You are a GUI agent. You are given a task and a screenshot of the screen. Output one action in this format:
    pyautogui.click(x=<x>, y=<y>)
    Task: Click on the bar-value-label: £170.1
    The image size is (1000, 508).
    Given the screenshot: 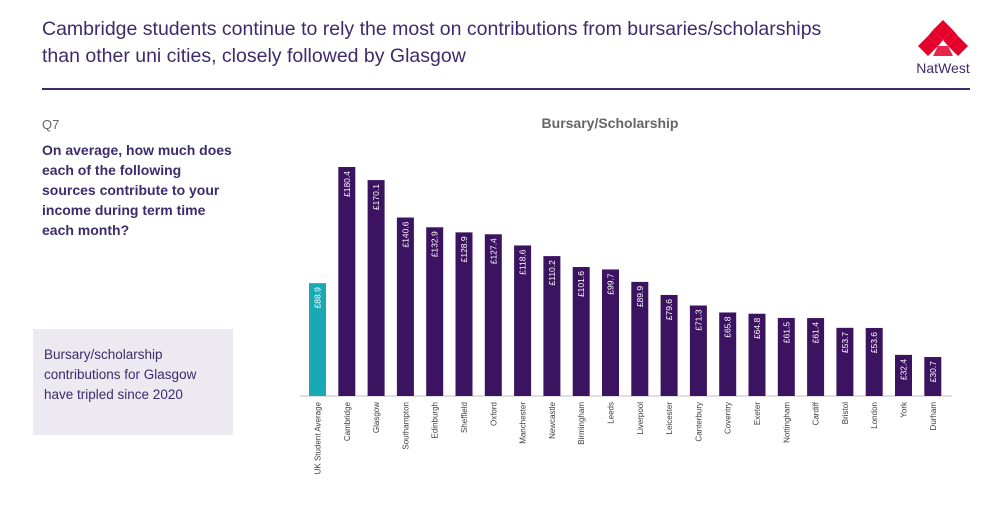 What is the action you would take?
    pyautogui.click(x=376, y=197)
    